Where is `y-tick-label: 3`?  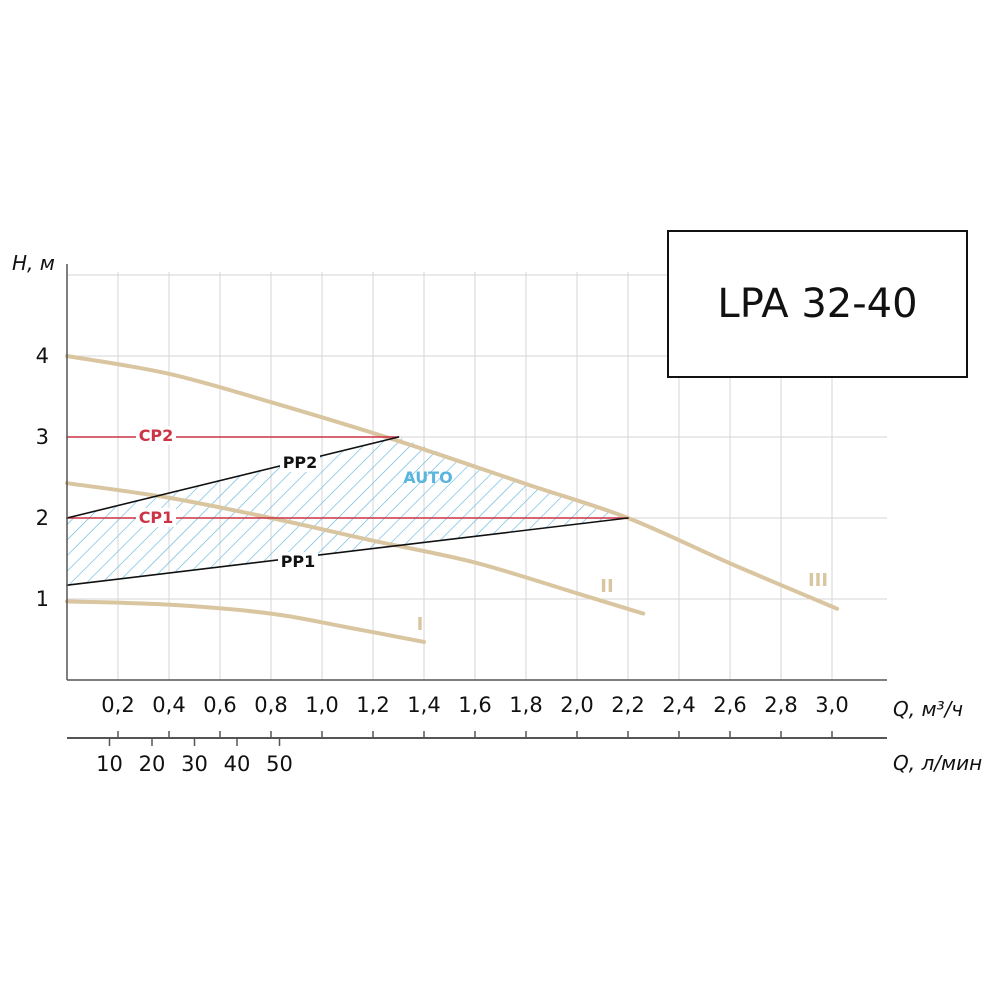 y-tick-label: 3 is located at coordinates (42, 437).